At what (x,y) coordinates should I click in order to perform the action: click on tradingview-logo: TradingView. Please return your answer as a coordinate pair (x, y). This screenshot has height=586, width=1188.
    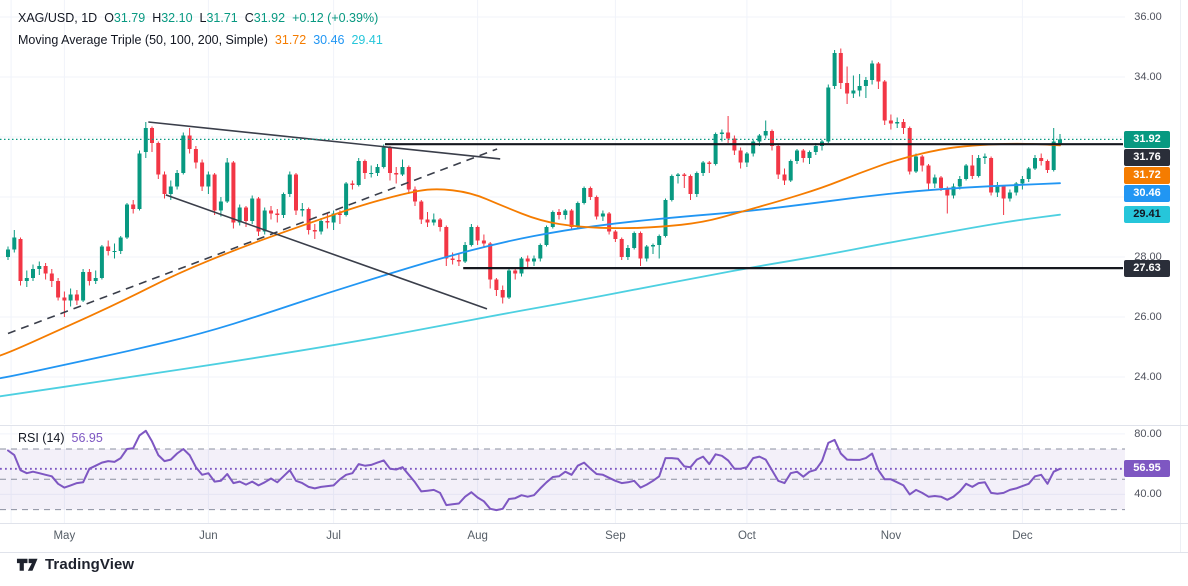
    Looking at the image, I should click on (75, 564).